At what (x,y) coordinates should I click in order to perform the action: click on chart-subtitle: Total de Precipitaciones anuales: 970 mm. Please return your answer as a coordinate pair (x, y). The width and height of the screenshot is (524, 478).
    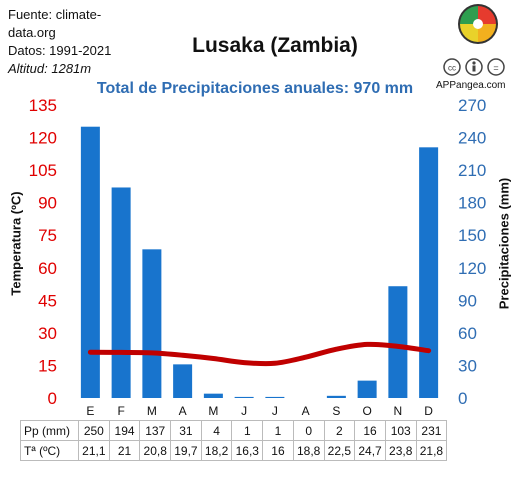
    Looking at the image, I should click on (255, 88).